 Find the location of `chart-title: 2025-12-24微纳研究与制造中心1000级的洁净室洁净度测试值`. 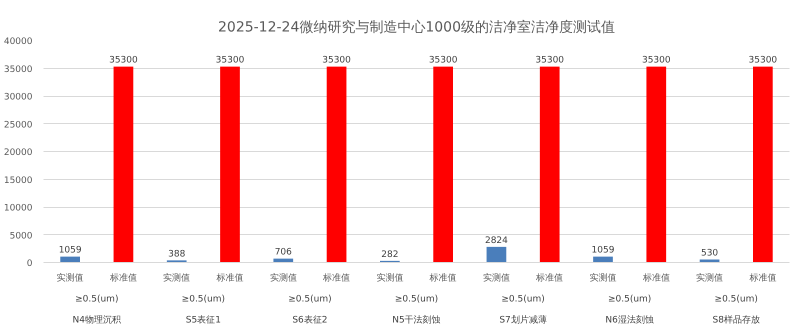

chart-title: 2025-12-24微纳研究与制造中心1000级的洁净室洁净度测试值 is located at coordinates (417, 28).